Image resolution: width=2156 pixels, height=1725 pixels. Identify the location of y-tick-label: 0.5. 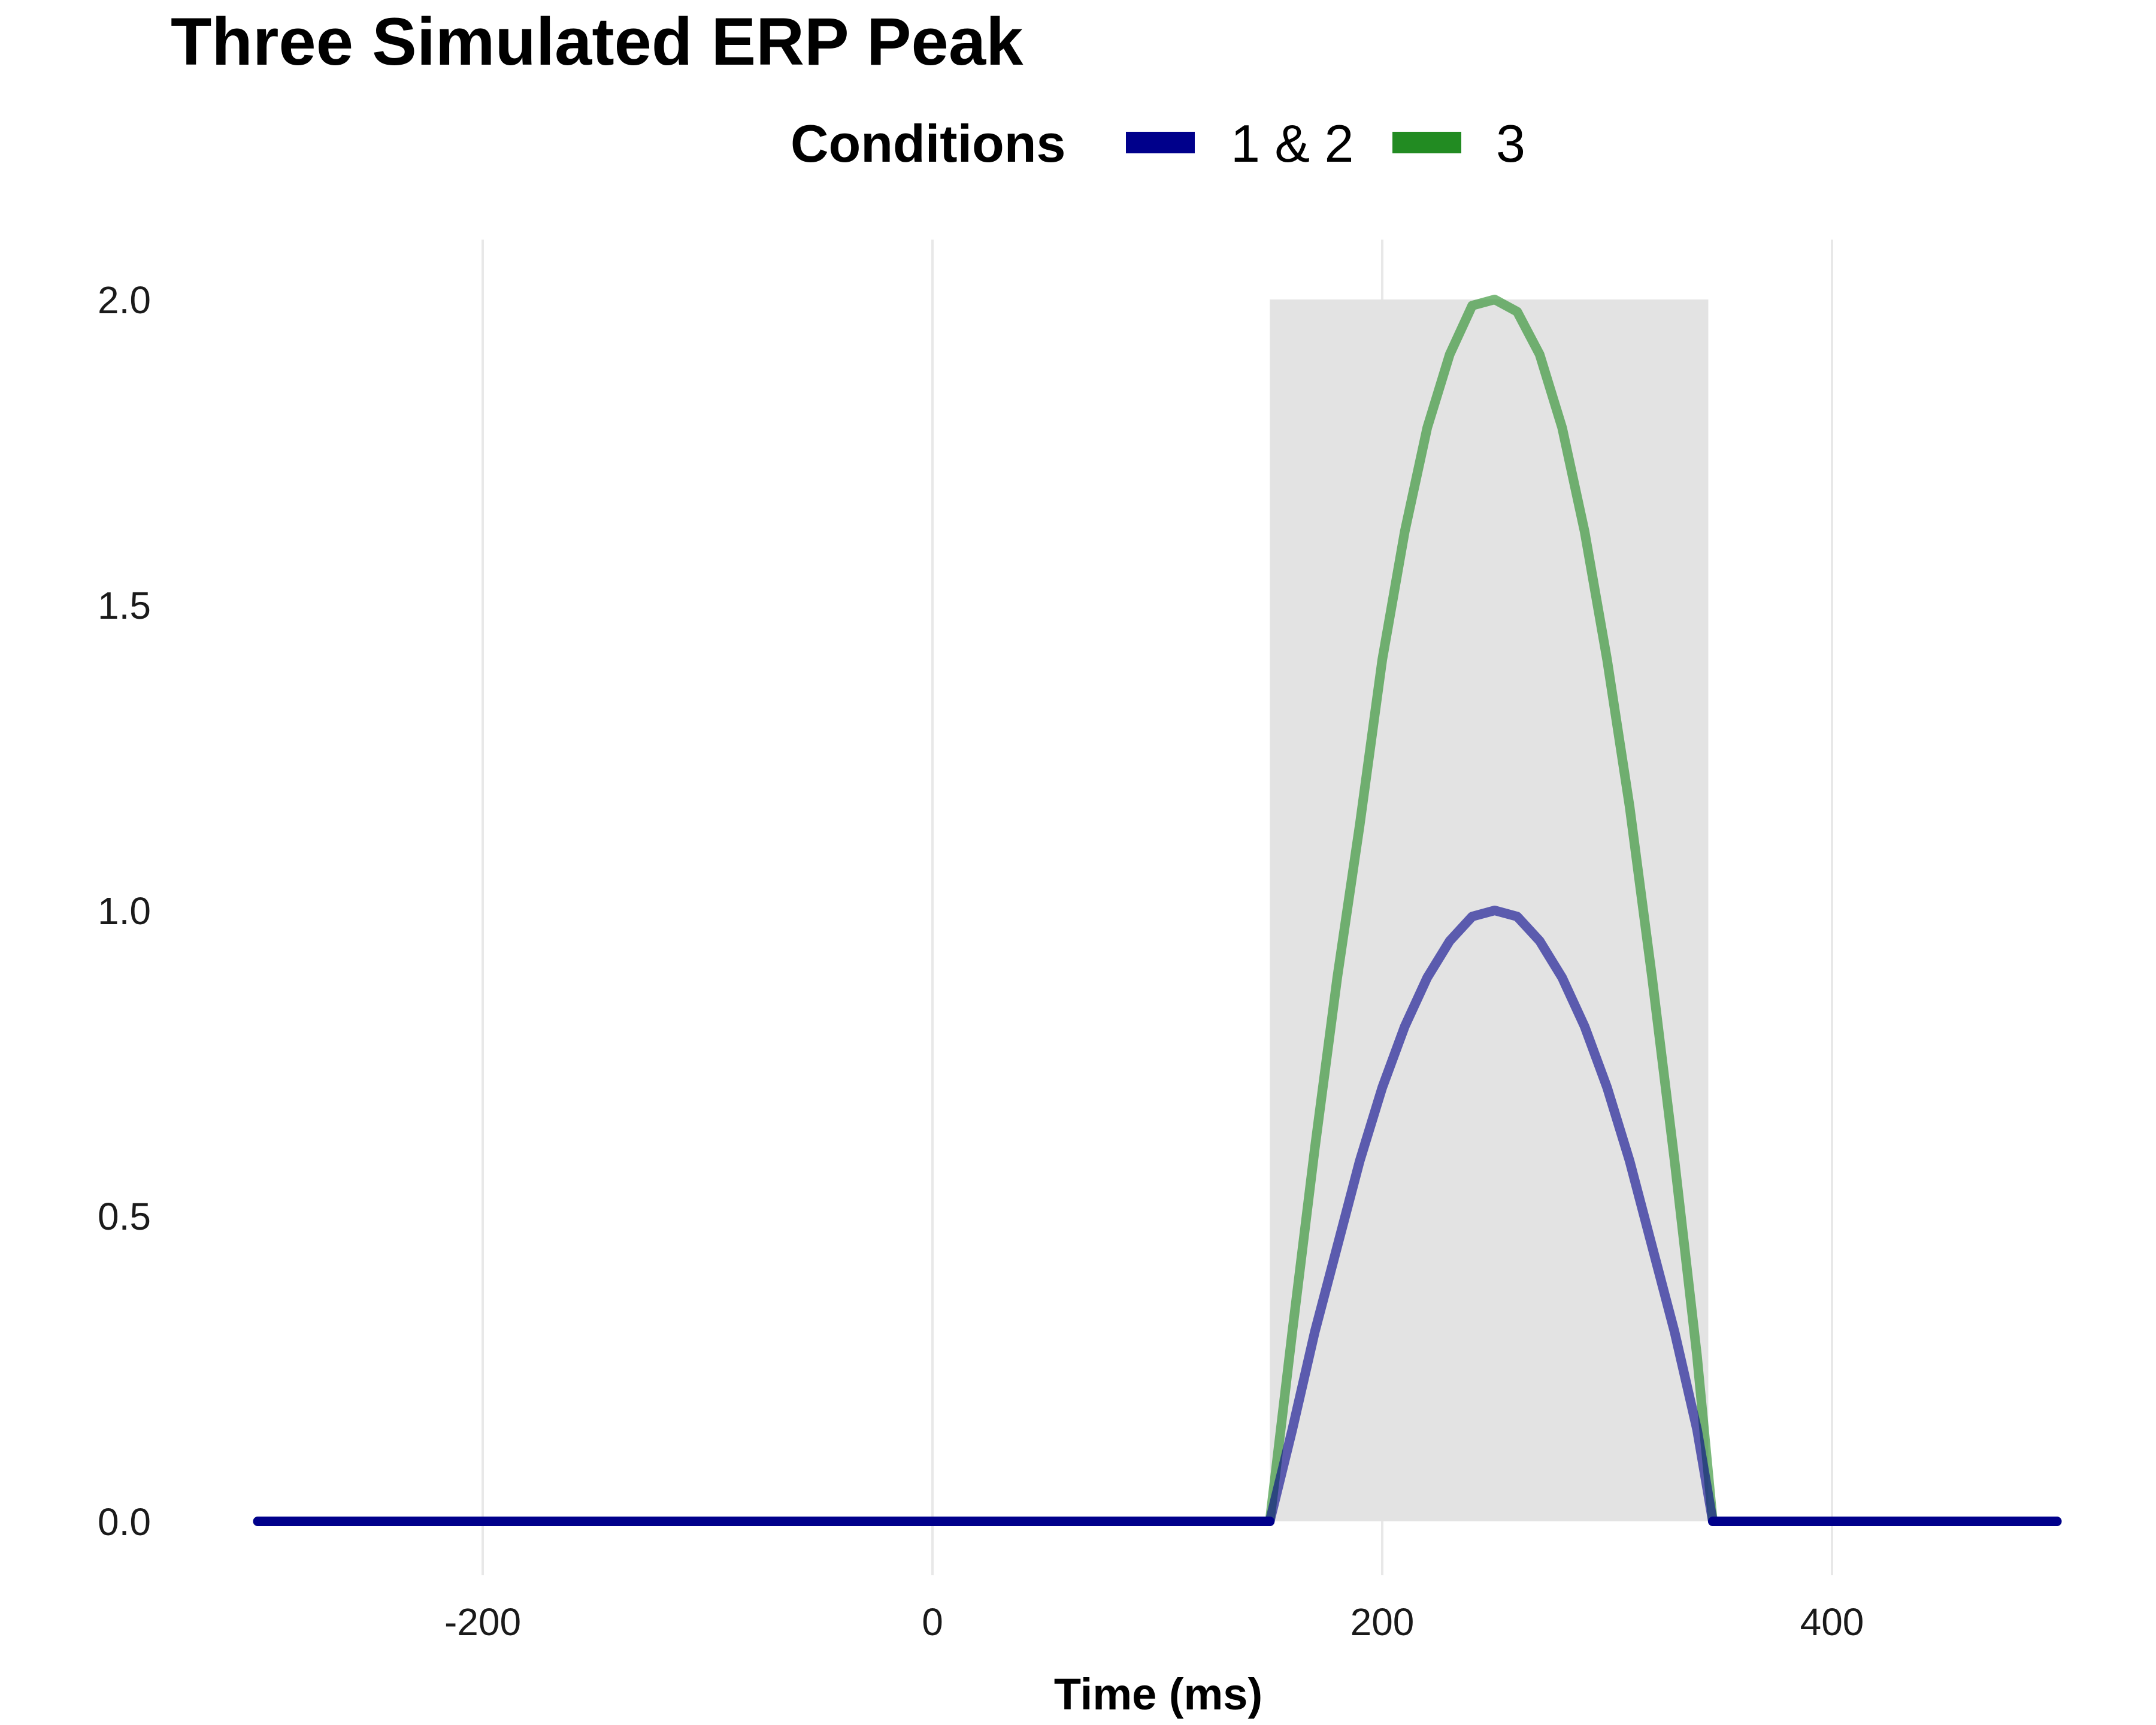
(125, 1216).